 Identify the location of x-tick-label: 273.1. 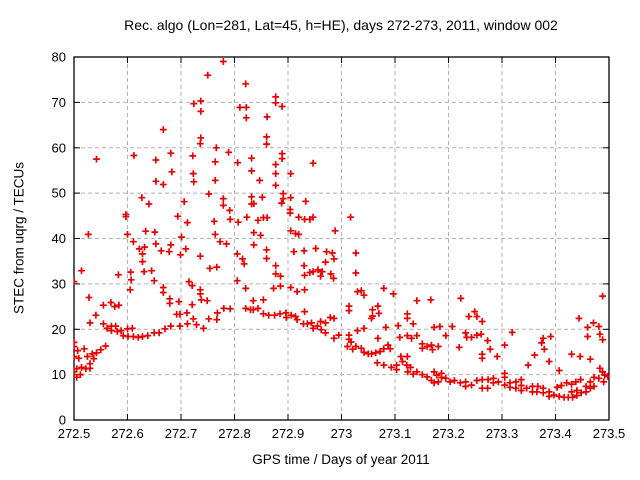
(395, 433).